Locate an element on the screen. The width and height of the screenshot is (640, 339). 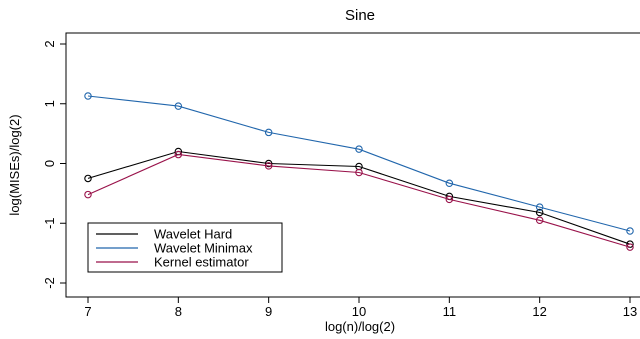
x-tick-label: 13 is located at coordinates (630, 311).